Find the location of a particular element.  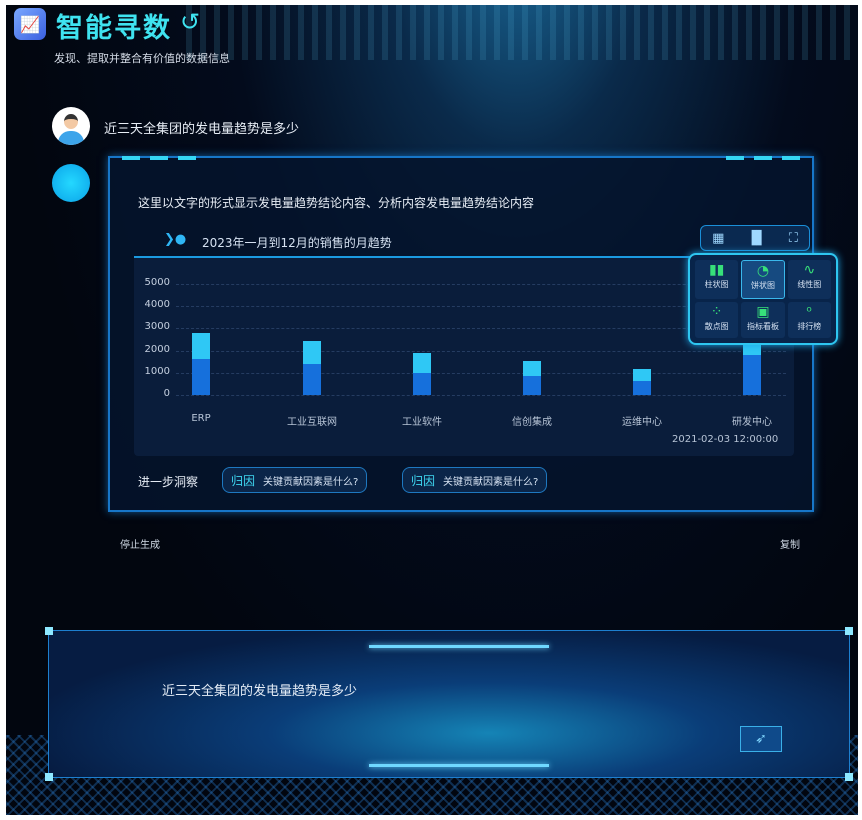

chart-toolbar: ▦ ▐▌ ⛶ is located at coordinates (755, 238).